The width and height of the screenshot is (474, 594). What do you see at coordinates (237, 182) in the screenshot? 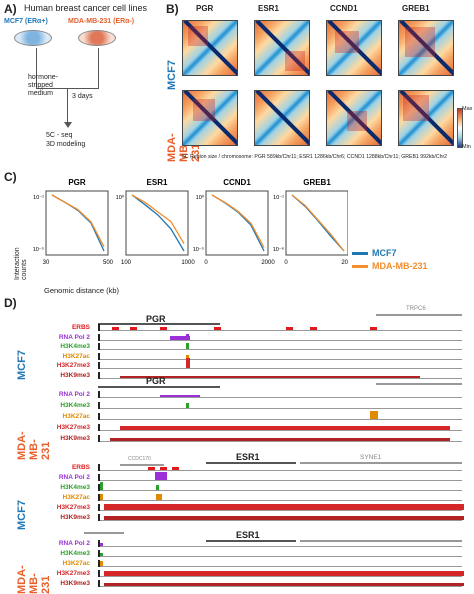
I see `decay-plot-title: CCND1` at bounding box center [237, 182].